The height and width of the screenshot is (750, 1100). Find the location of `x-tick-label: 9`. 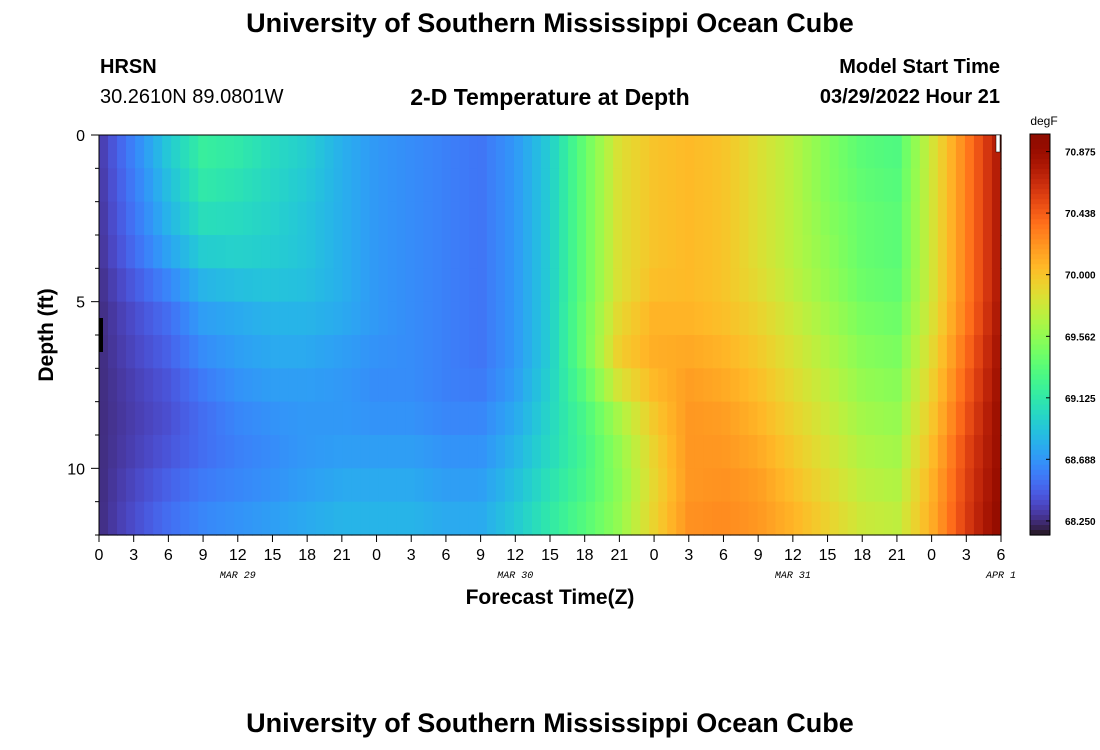

x-tick-label: 9 is located at coordinates (758, 555).